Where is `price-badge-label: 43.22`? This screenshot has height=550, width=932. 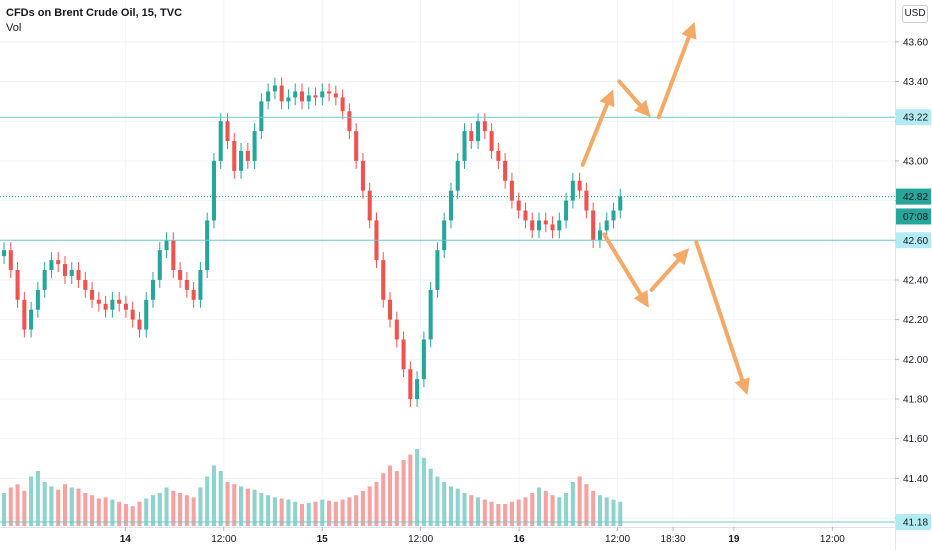 price-badge-label: 43.22 is located at coordinates (915, 118).